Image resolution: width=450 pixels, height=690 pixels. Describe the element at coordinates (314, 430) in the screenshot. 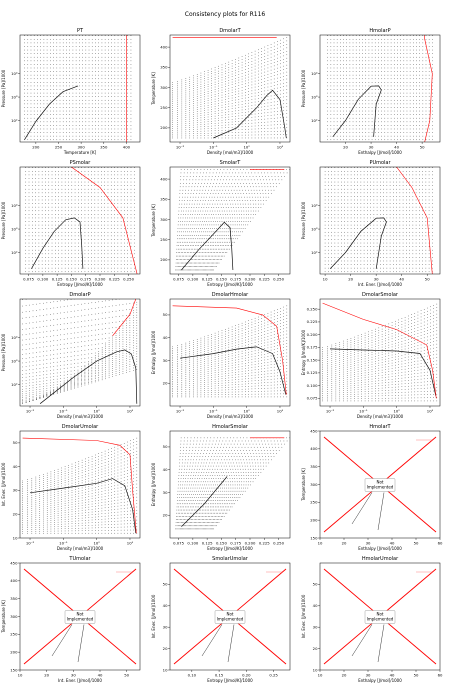

I see `y-tick-label: 450` at that location.